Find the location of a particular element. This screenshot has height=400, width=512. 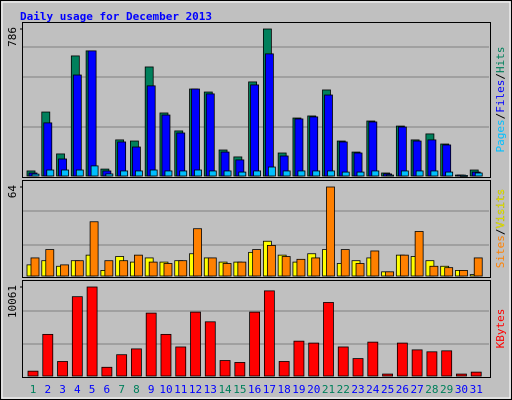

x-tick-label: 18 is located at coordinates (284, 389).